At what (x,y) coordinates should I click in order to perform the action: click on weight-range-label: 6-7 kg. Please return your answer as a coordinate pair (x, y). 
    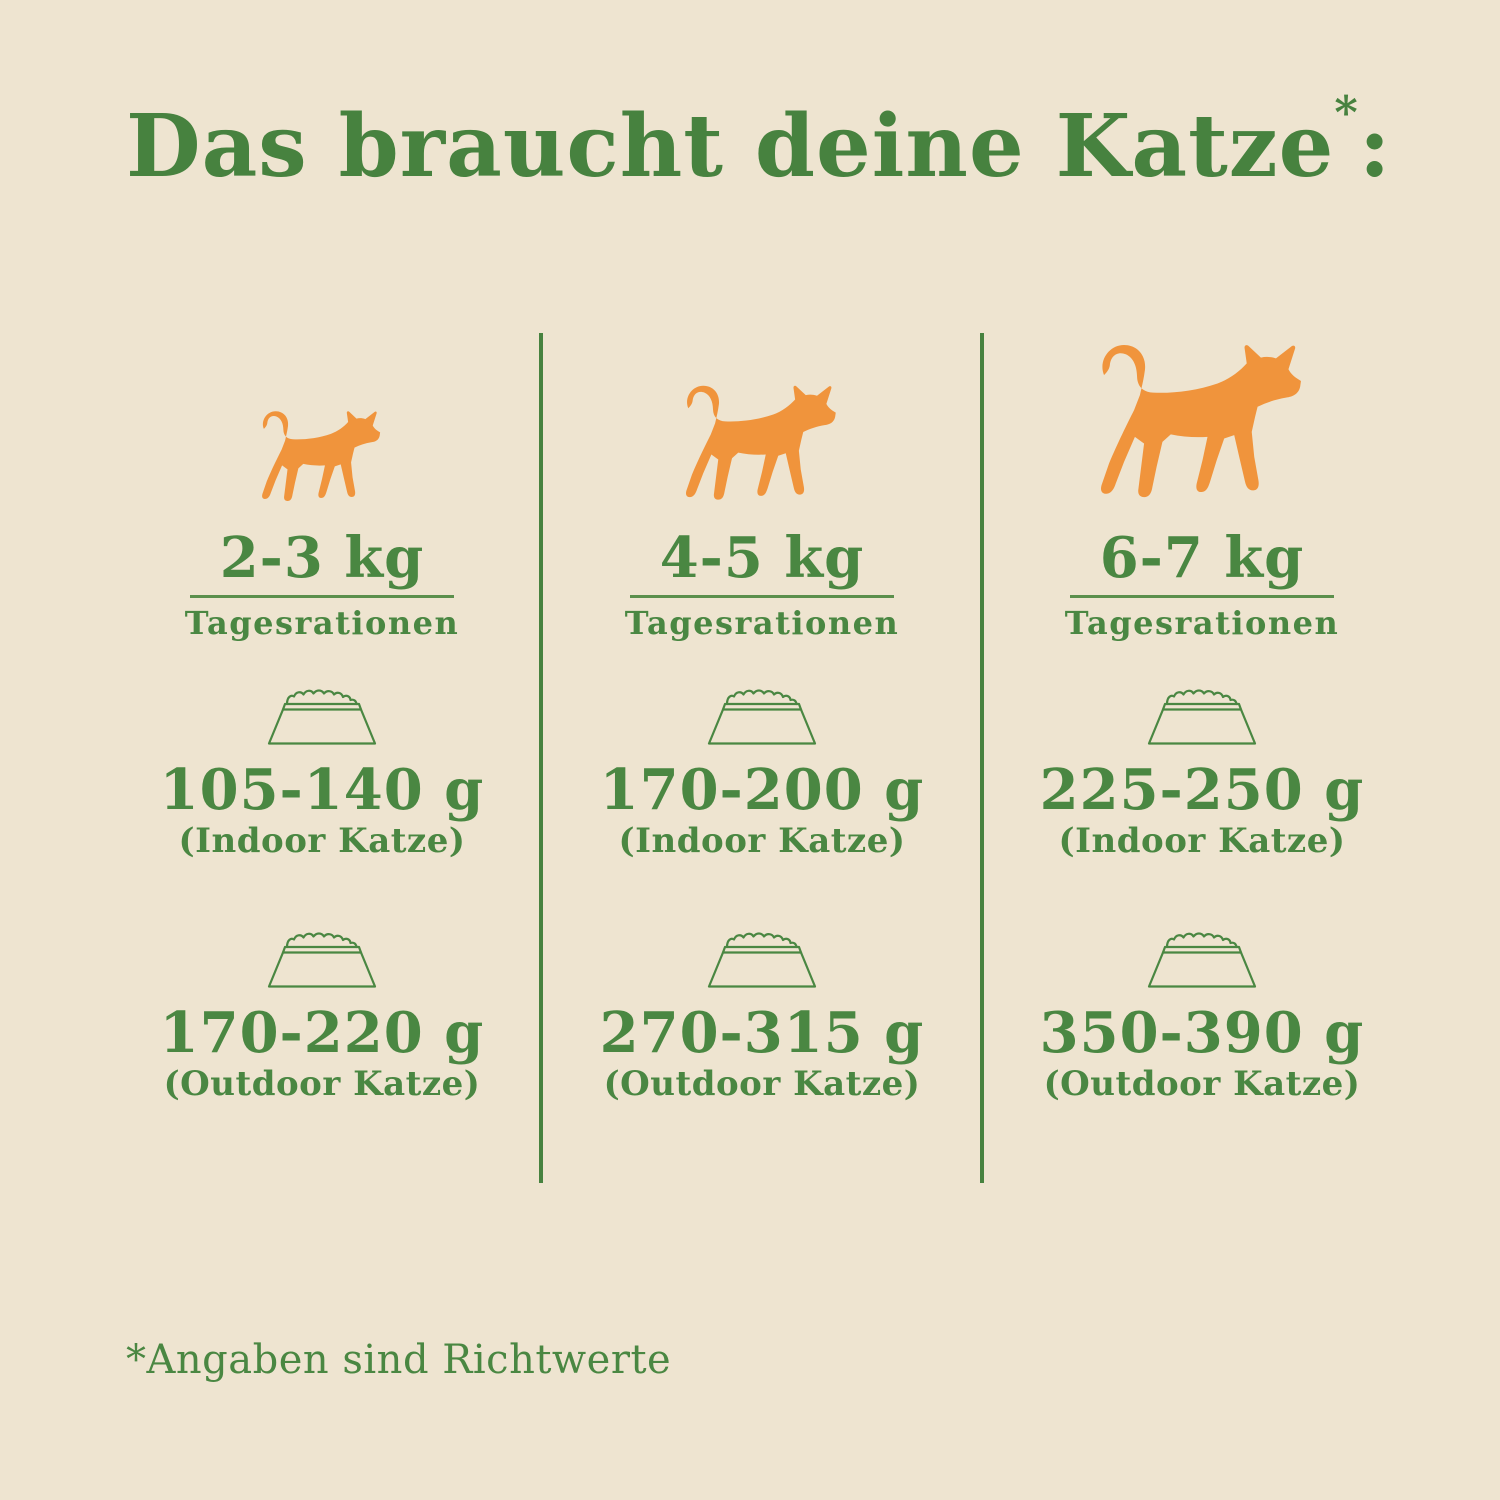
    Looking at the image, I should click on (1202, 558).